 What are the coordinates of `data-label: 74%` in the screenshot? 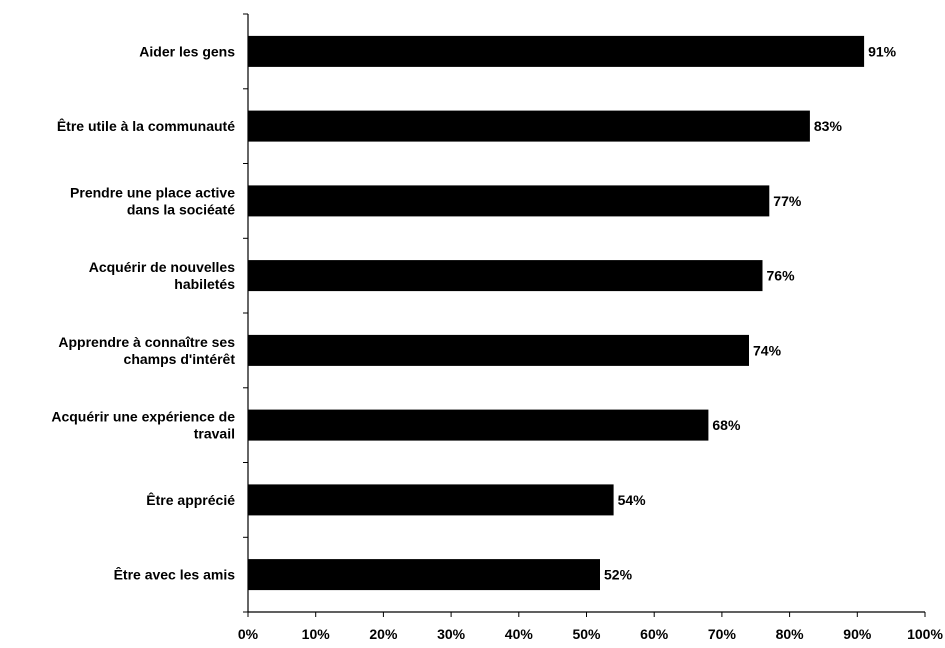 It's located at (767, 350).